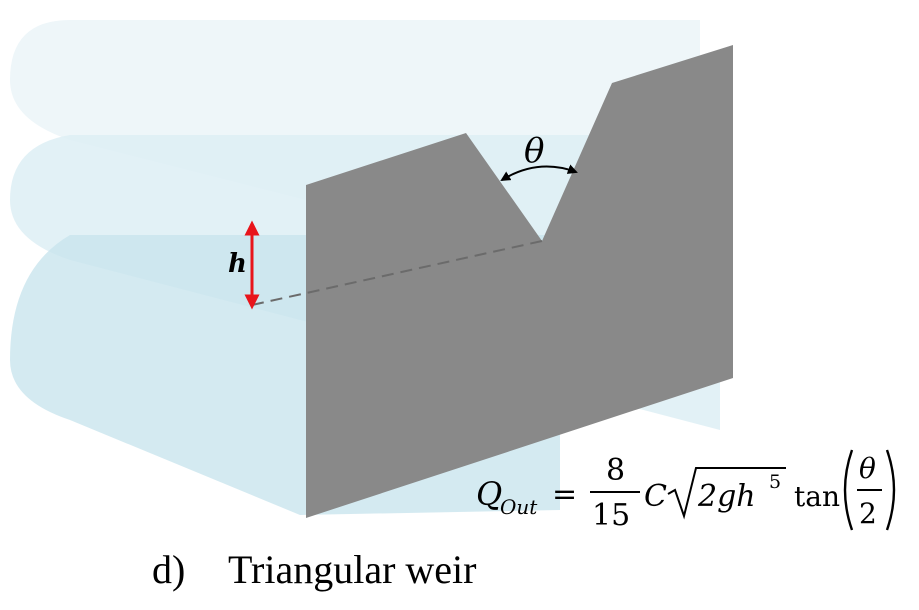  Describe the element at coordinates (352, 569) in the screenshot. I see `caption-text: Triangular weir` at that location.